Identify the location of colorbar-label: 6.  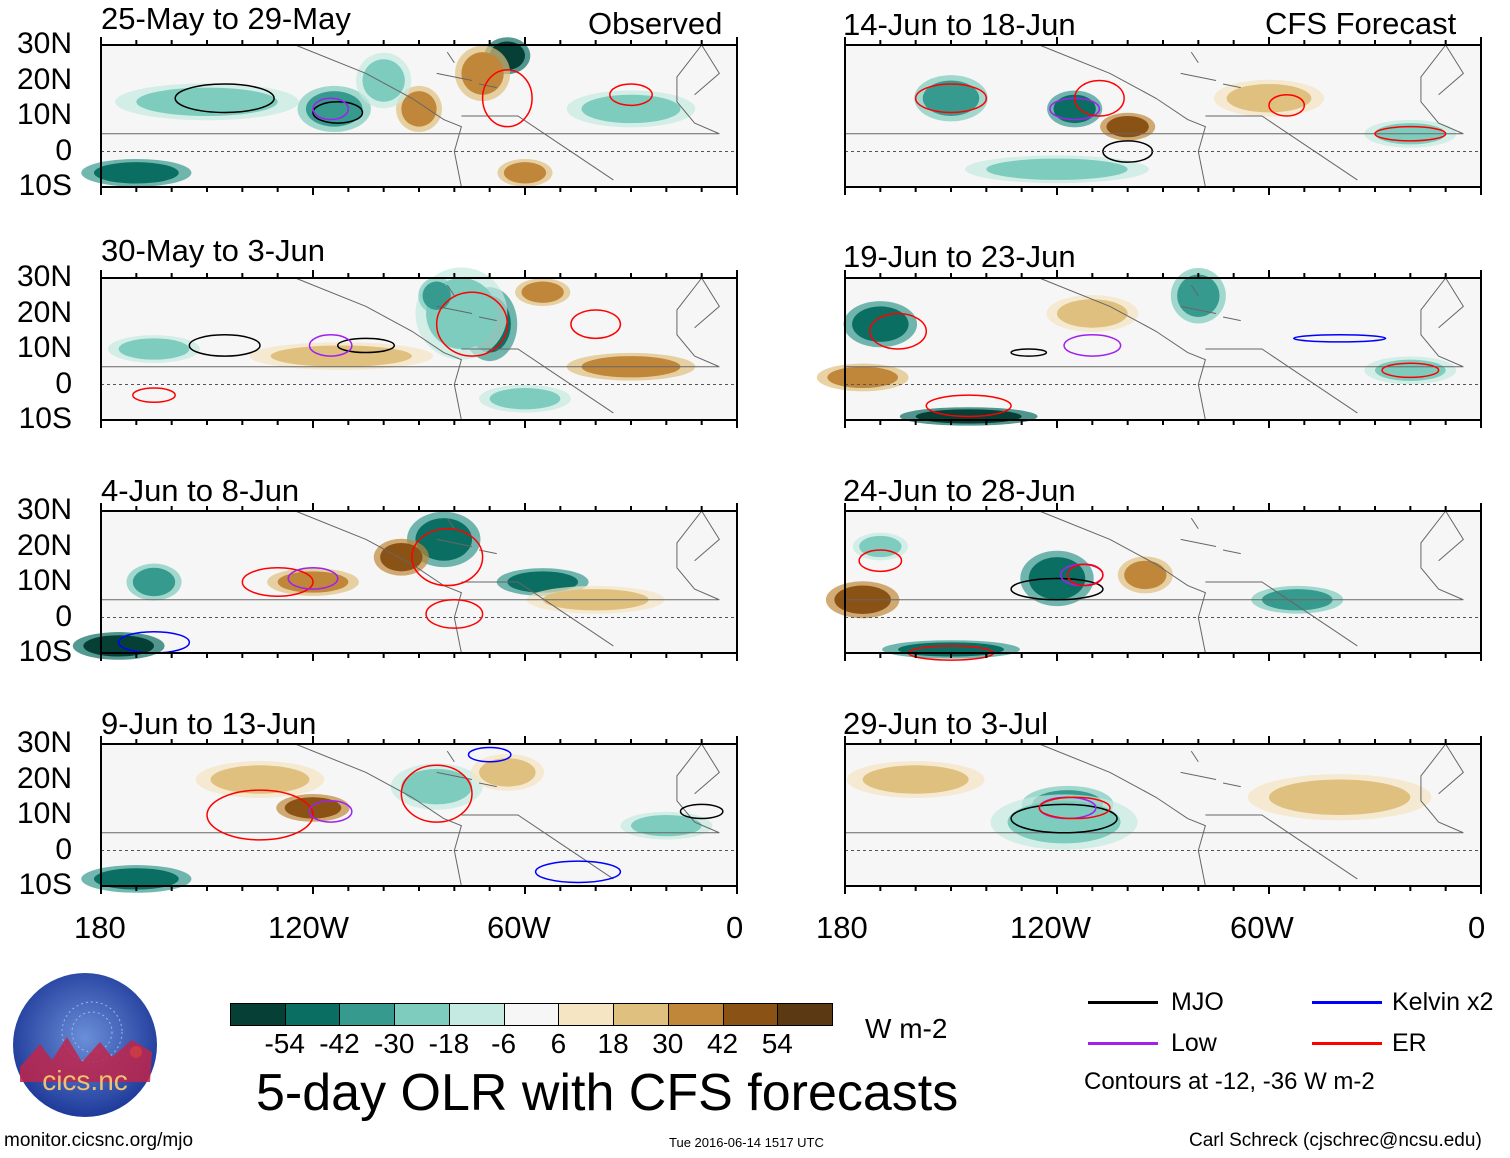
(558, 1043).